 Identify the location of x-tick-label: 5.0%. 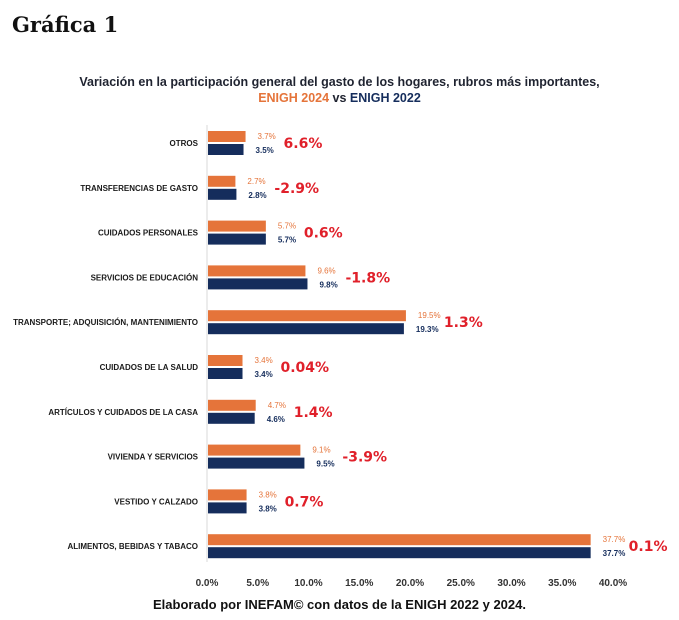
(257, 583).